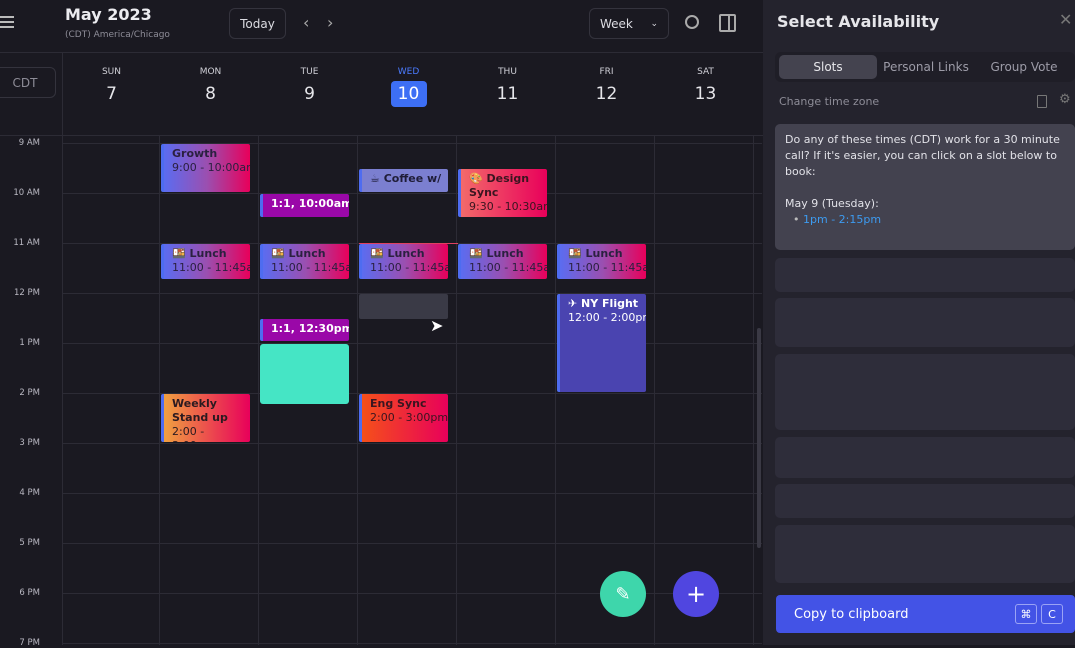 The height and width of the screenshot is (648, 1075). I want to click on event-title: ☕ Coffee w/, so click(406, 178).